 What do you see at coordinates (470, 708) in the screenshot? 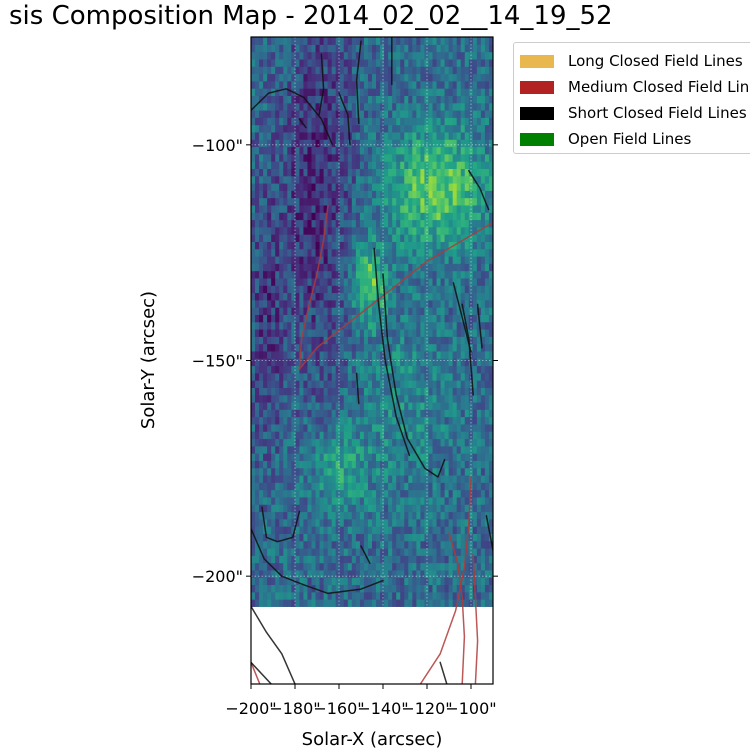
I see `x-tick-label: −100"` at bounding box center [470, 708].